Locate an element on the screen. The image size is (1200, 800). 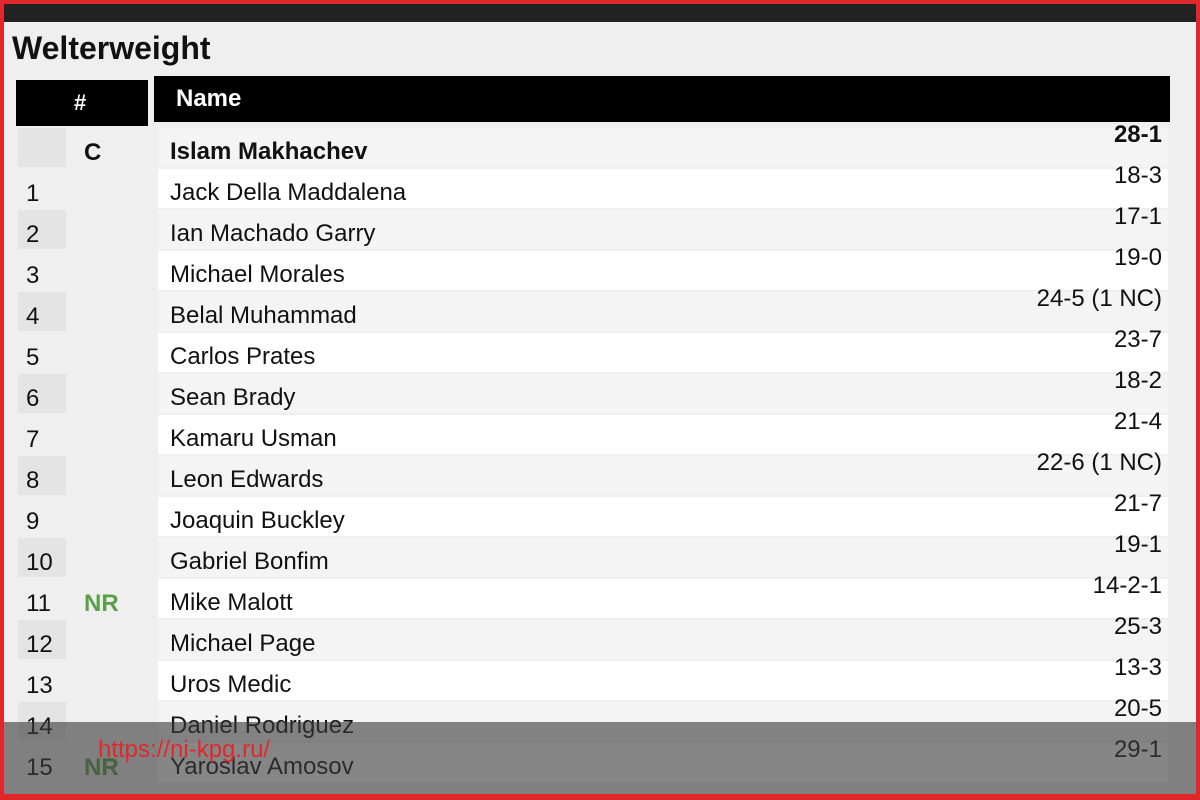
rank-cell: 4 is located at coordinates (42, 311).